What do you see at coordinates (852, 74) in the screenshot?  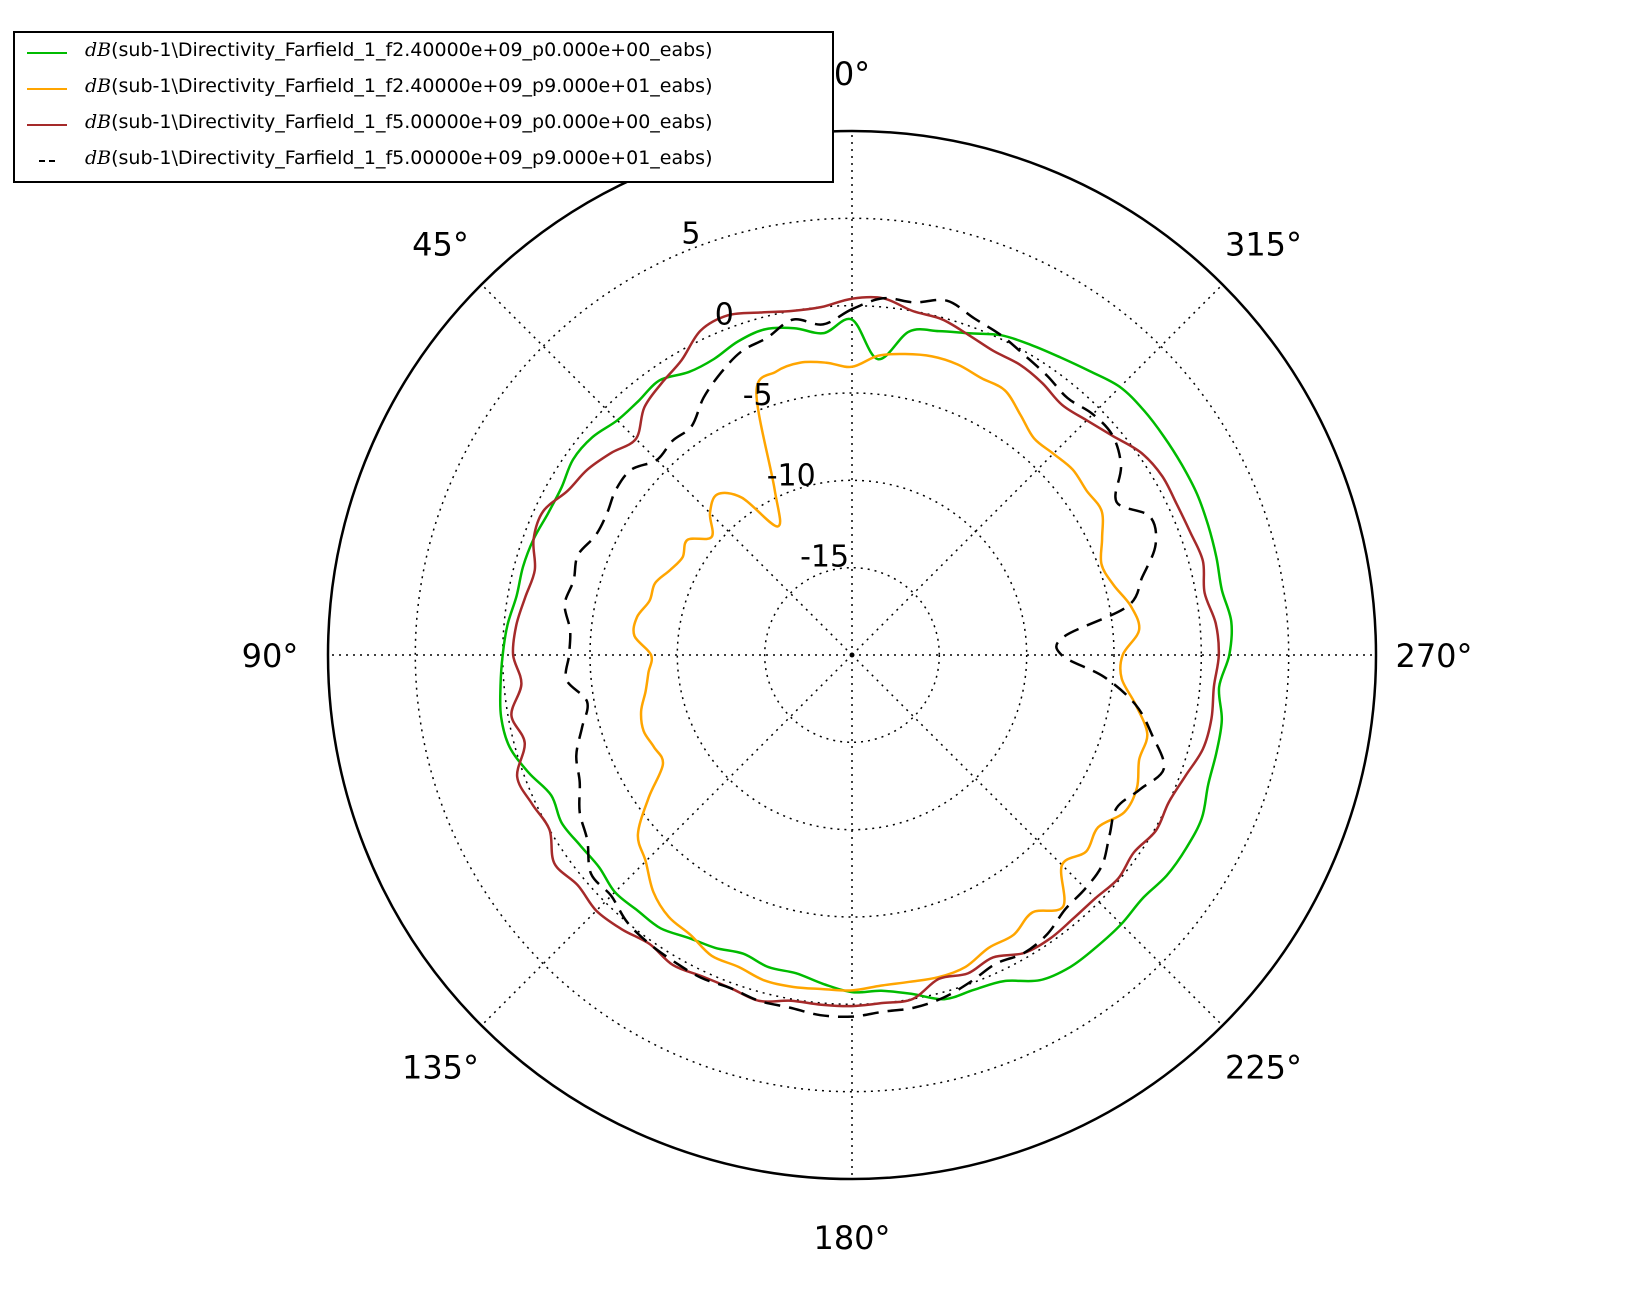 I see `angle-tick-label: 0°` at bounding box center [852, 74].